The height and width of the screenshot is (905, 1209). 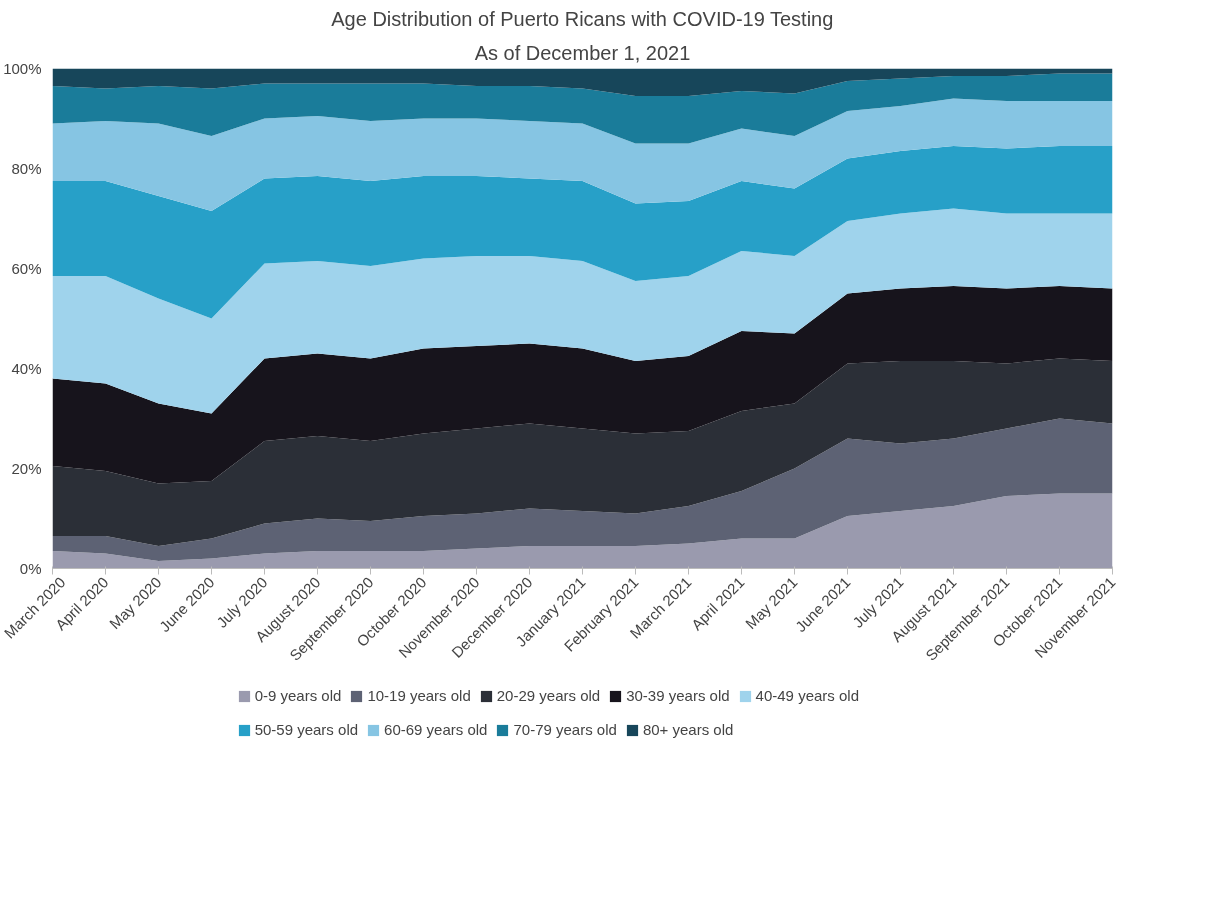 I want to click on y-tick-label: 80%, so click(x=26, y=168).